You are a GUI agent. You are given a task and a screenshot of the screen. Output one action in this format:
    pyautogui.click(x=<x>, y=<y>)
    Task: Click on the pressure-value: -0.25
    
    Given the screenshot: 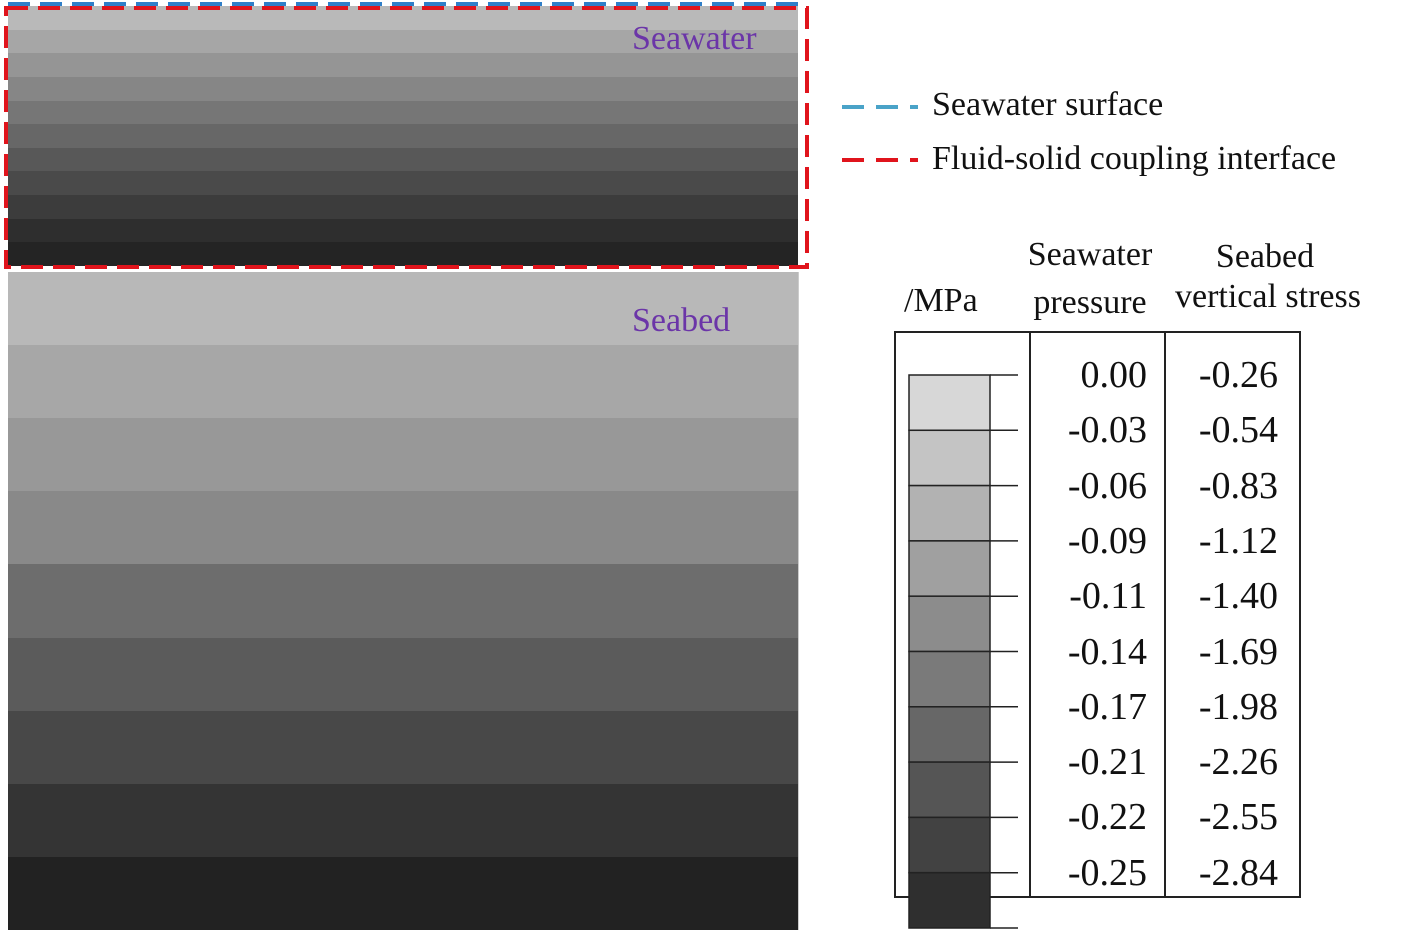 What is the action you would take?
    pyautogui.click(x=1107, y=872)
    